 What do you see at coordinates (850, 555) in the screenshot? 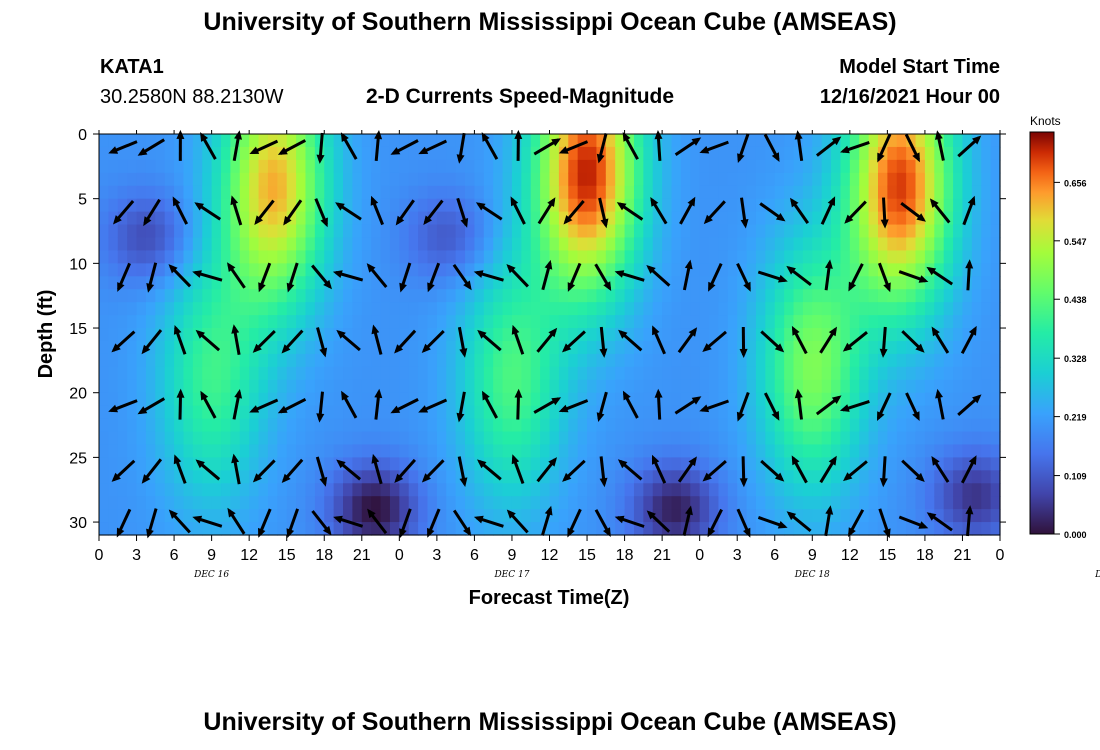
I see `x-tick-label: 12` at bounding box center [850, 555].